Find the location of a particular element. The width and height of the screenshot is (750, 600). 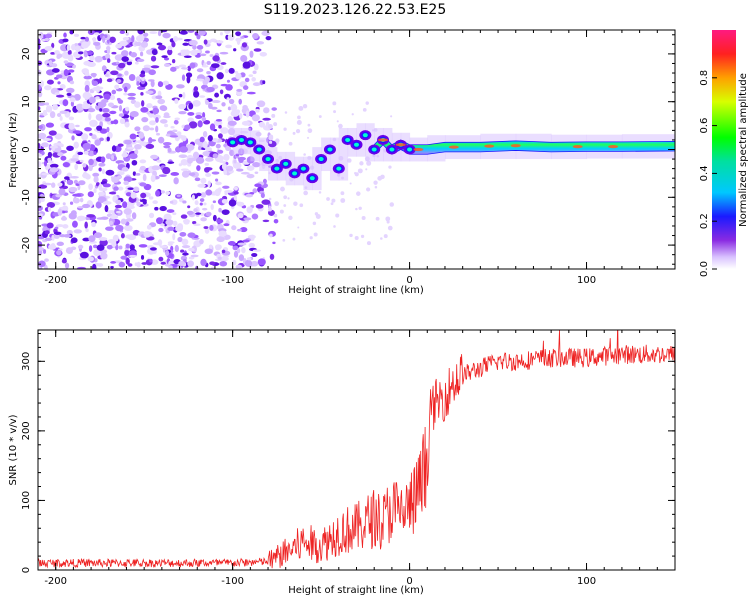

y-tick-label: 200 is located at coordinates (26, 430).